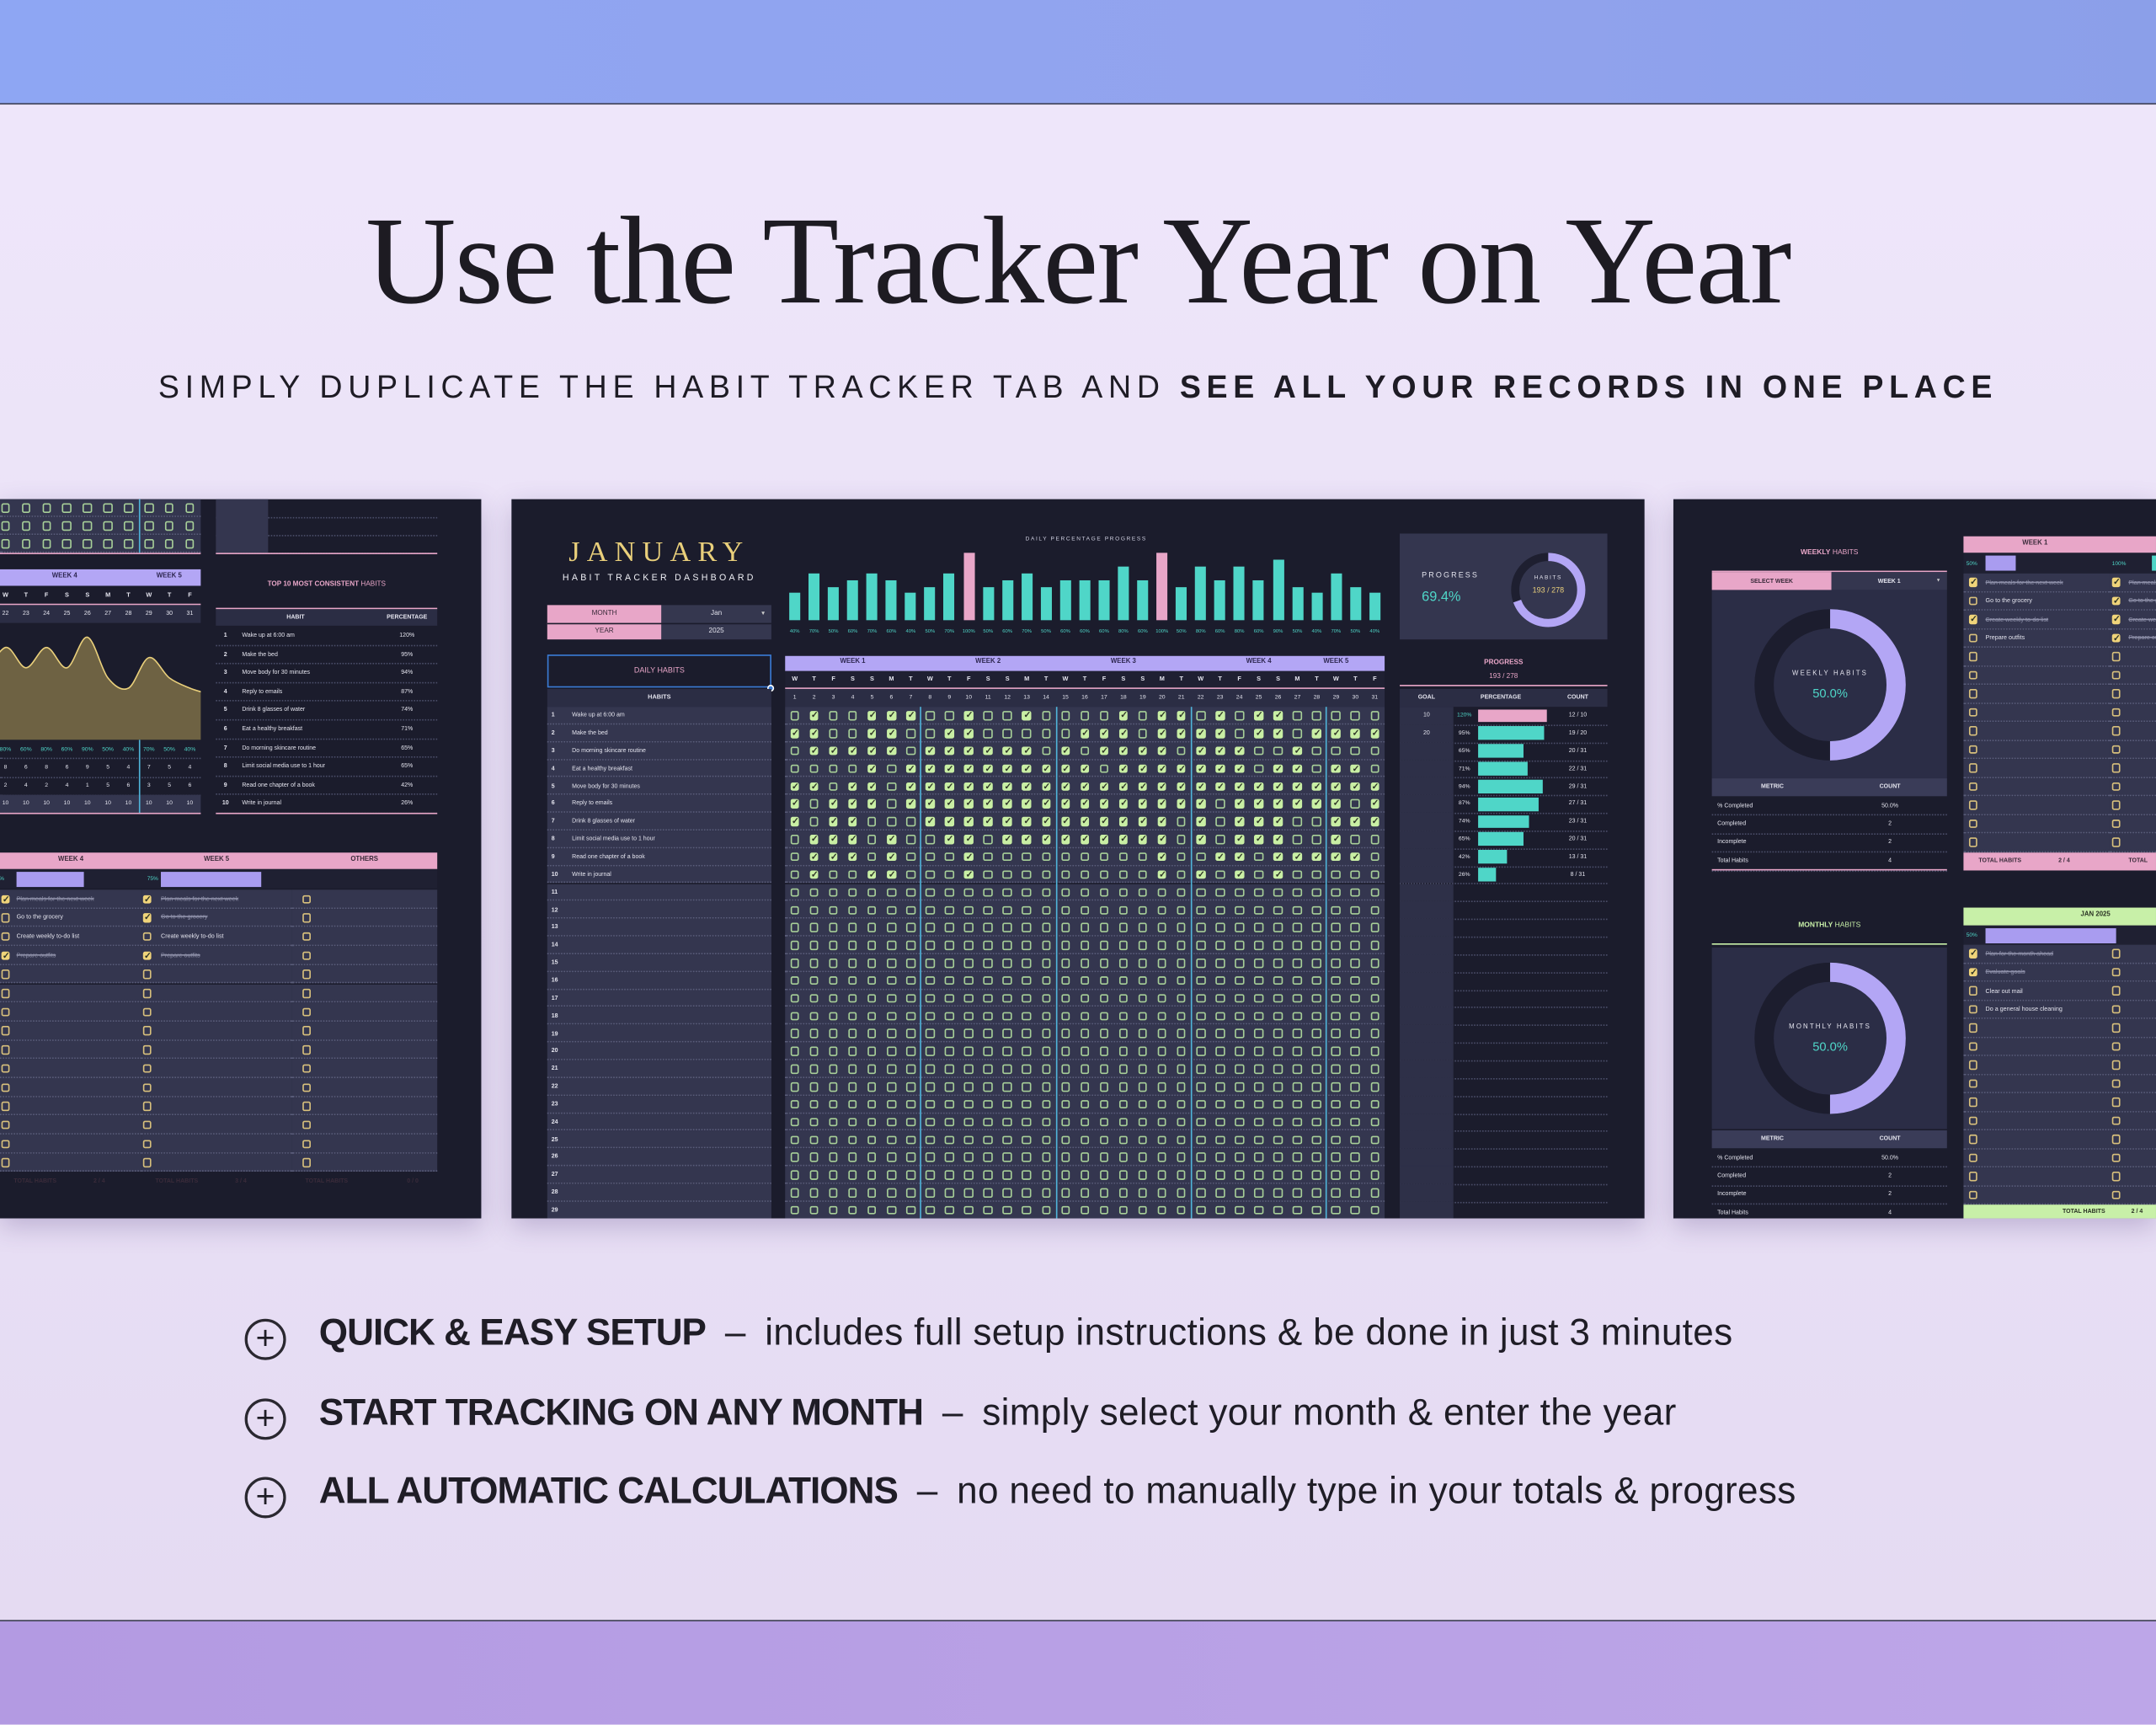 The image size is (2156, 1725). Describe the element at coordinates (1938, 580) in the screenshot. I see `dropdown-caret-icon: ▼` at that location.